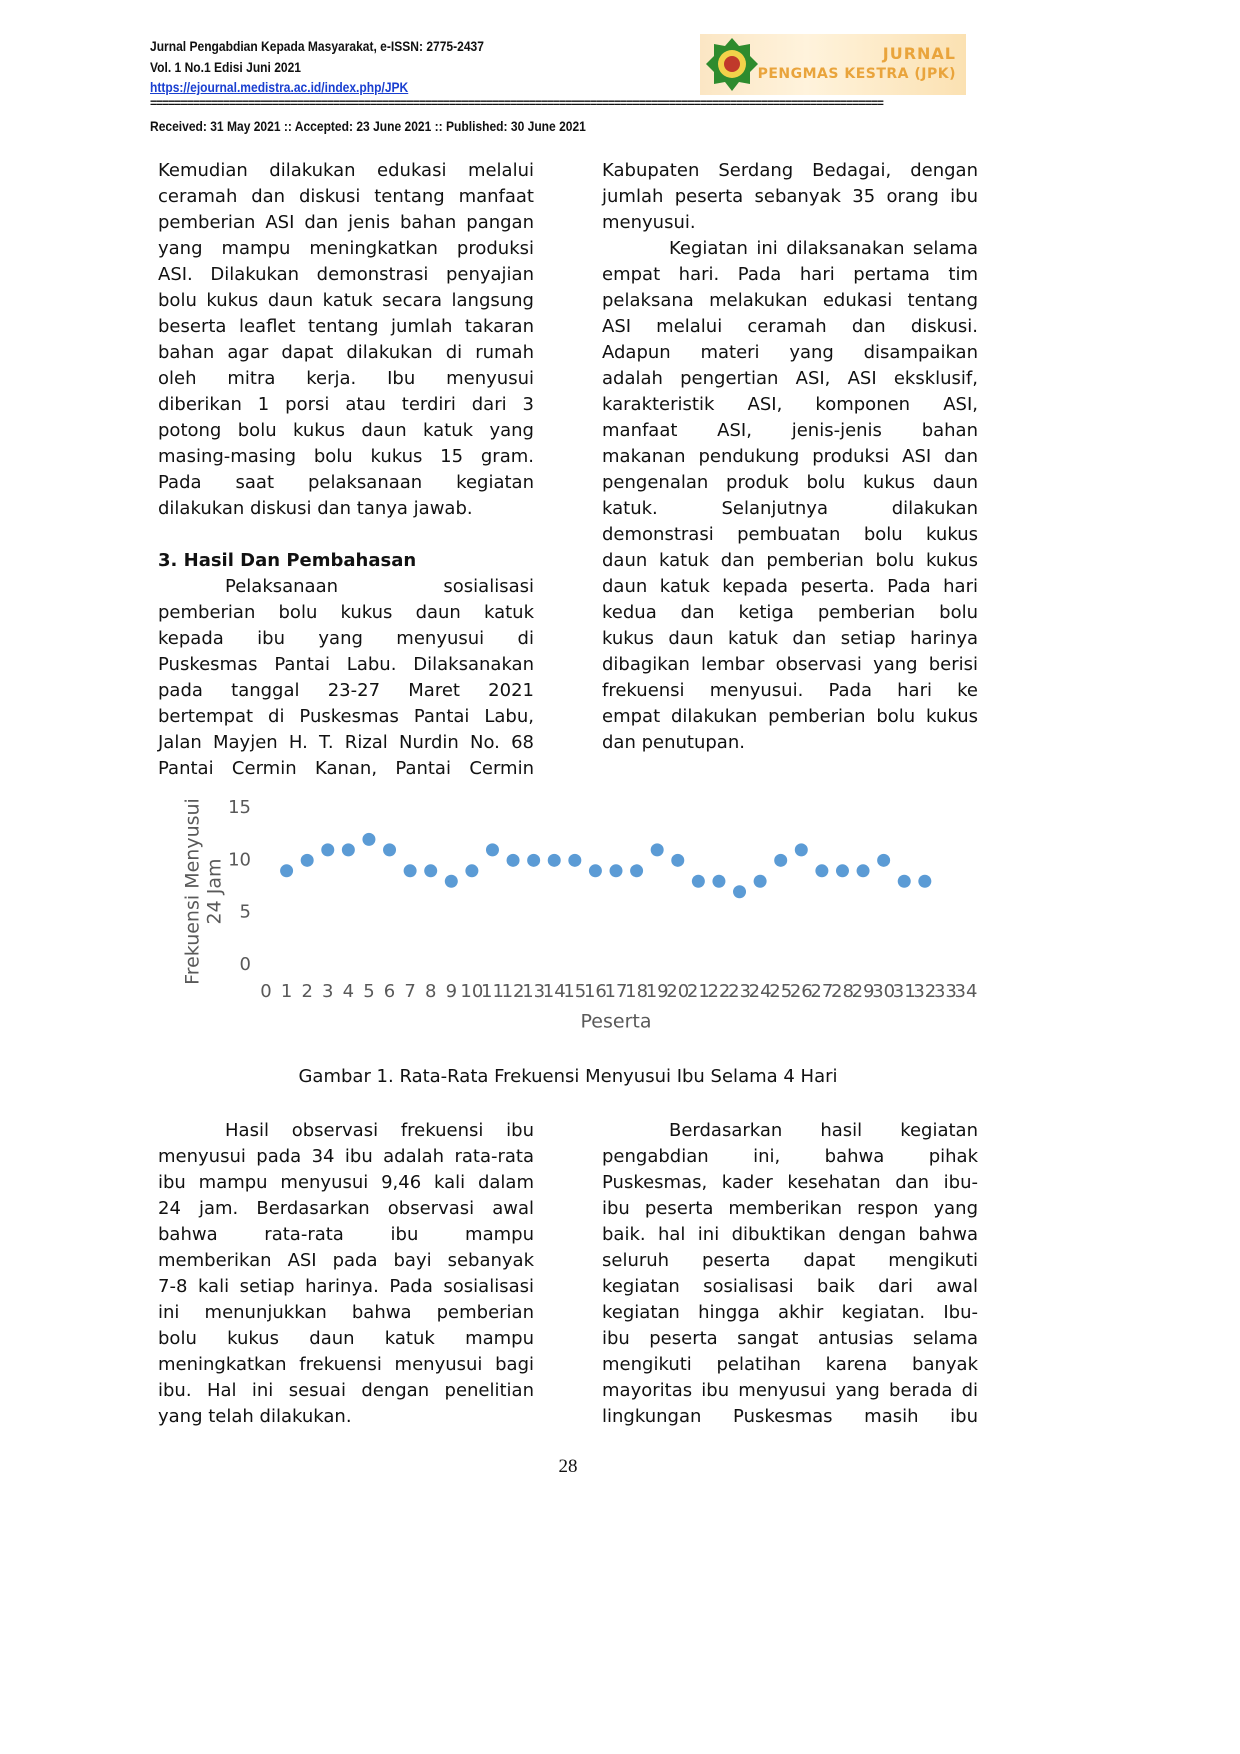 The width and height of the screenshot is (1240, 1754). Describe the element at coordinates (790, 1416) in the screenshot. I see `text-line: lingkungan Puskesmas masih ibu` at that location.